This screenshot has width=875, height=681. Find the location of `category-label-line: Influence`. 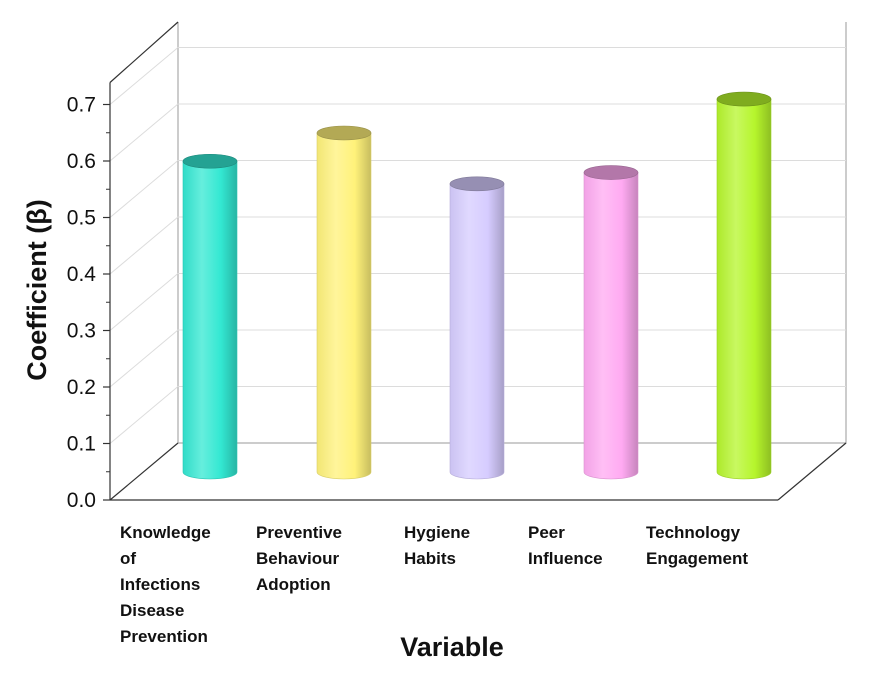

category-label-line: Influence is located at coordinates (565, 558).